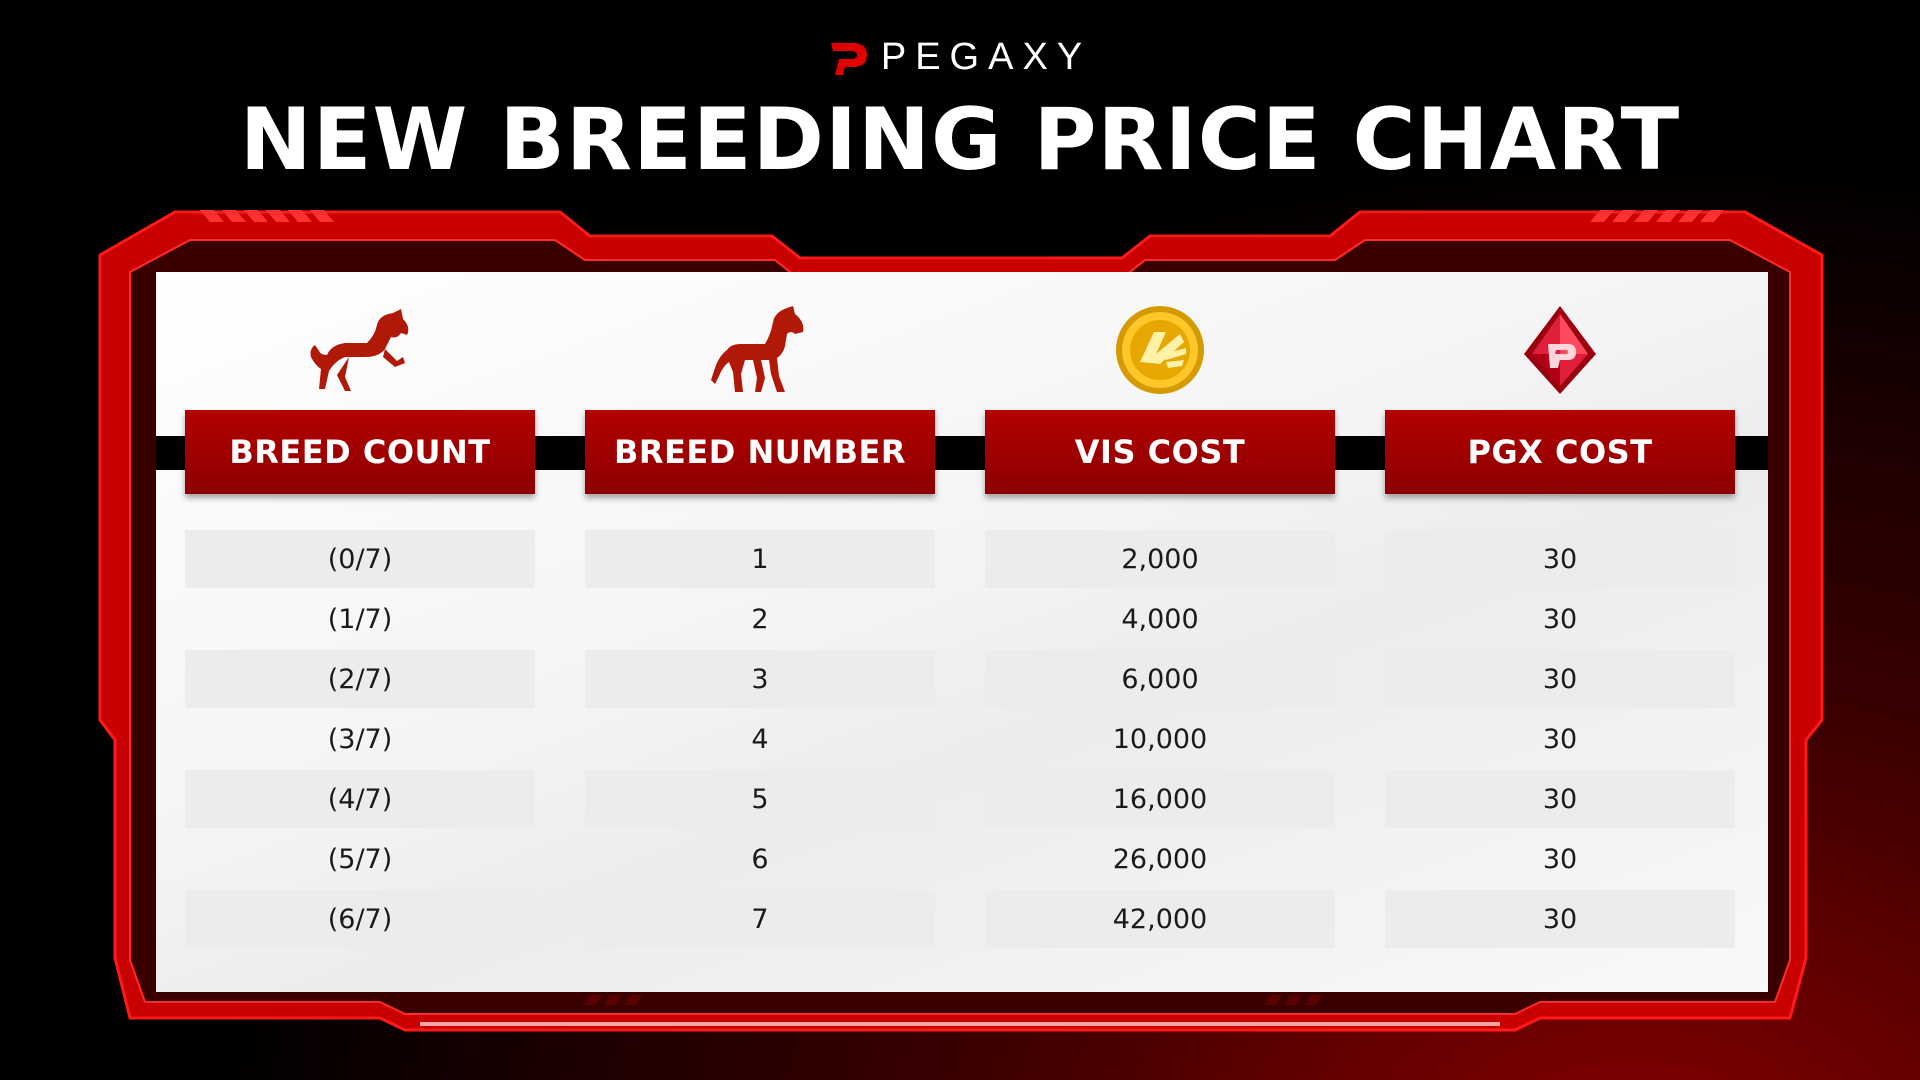 The height and width of the screenshot is (1080, 1920). I want to click on table-cell: 5, so click(760, 799).